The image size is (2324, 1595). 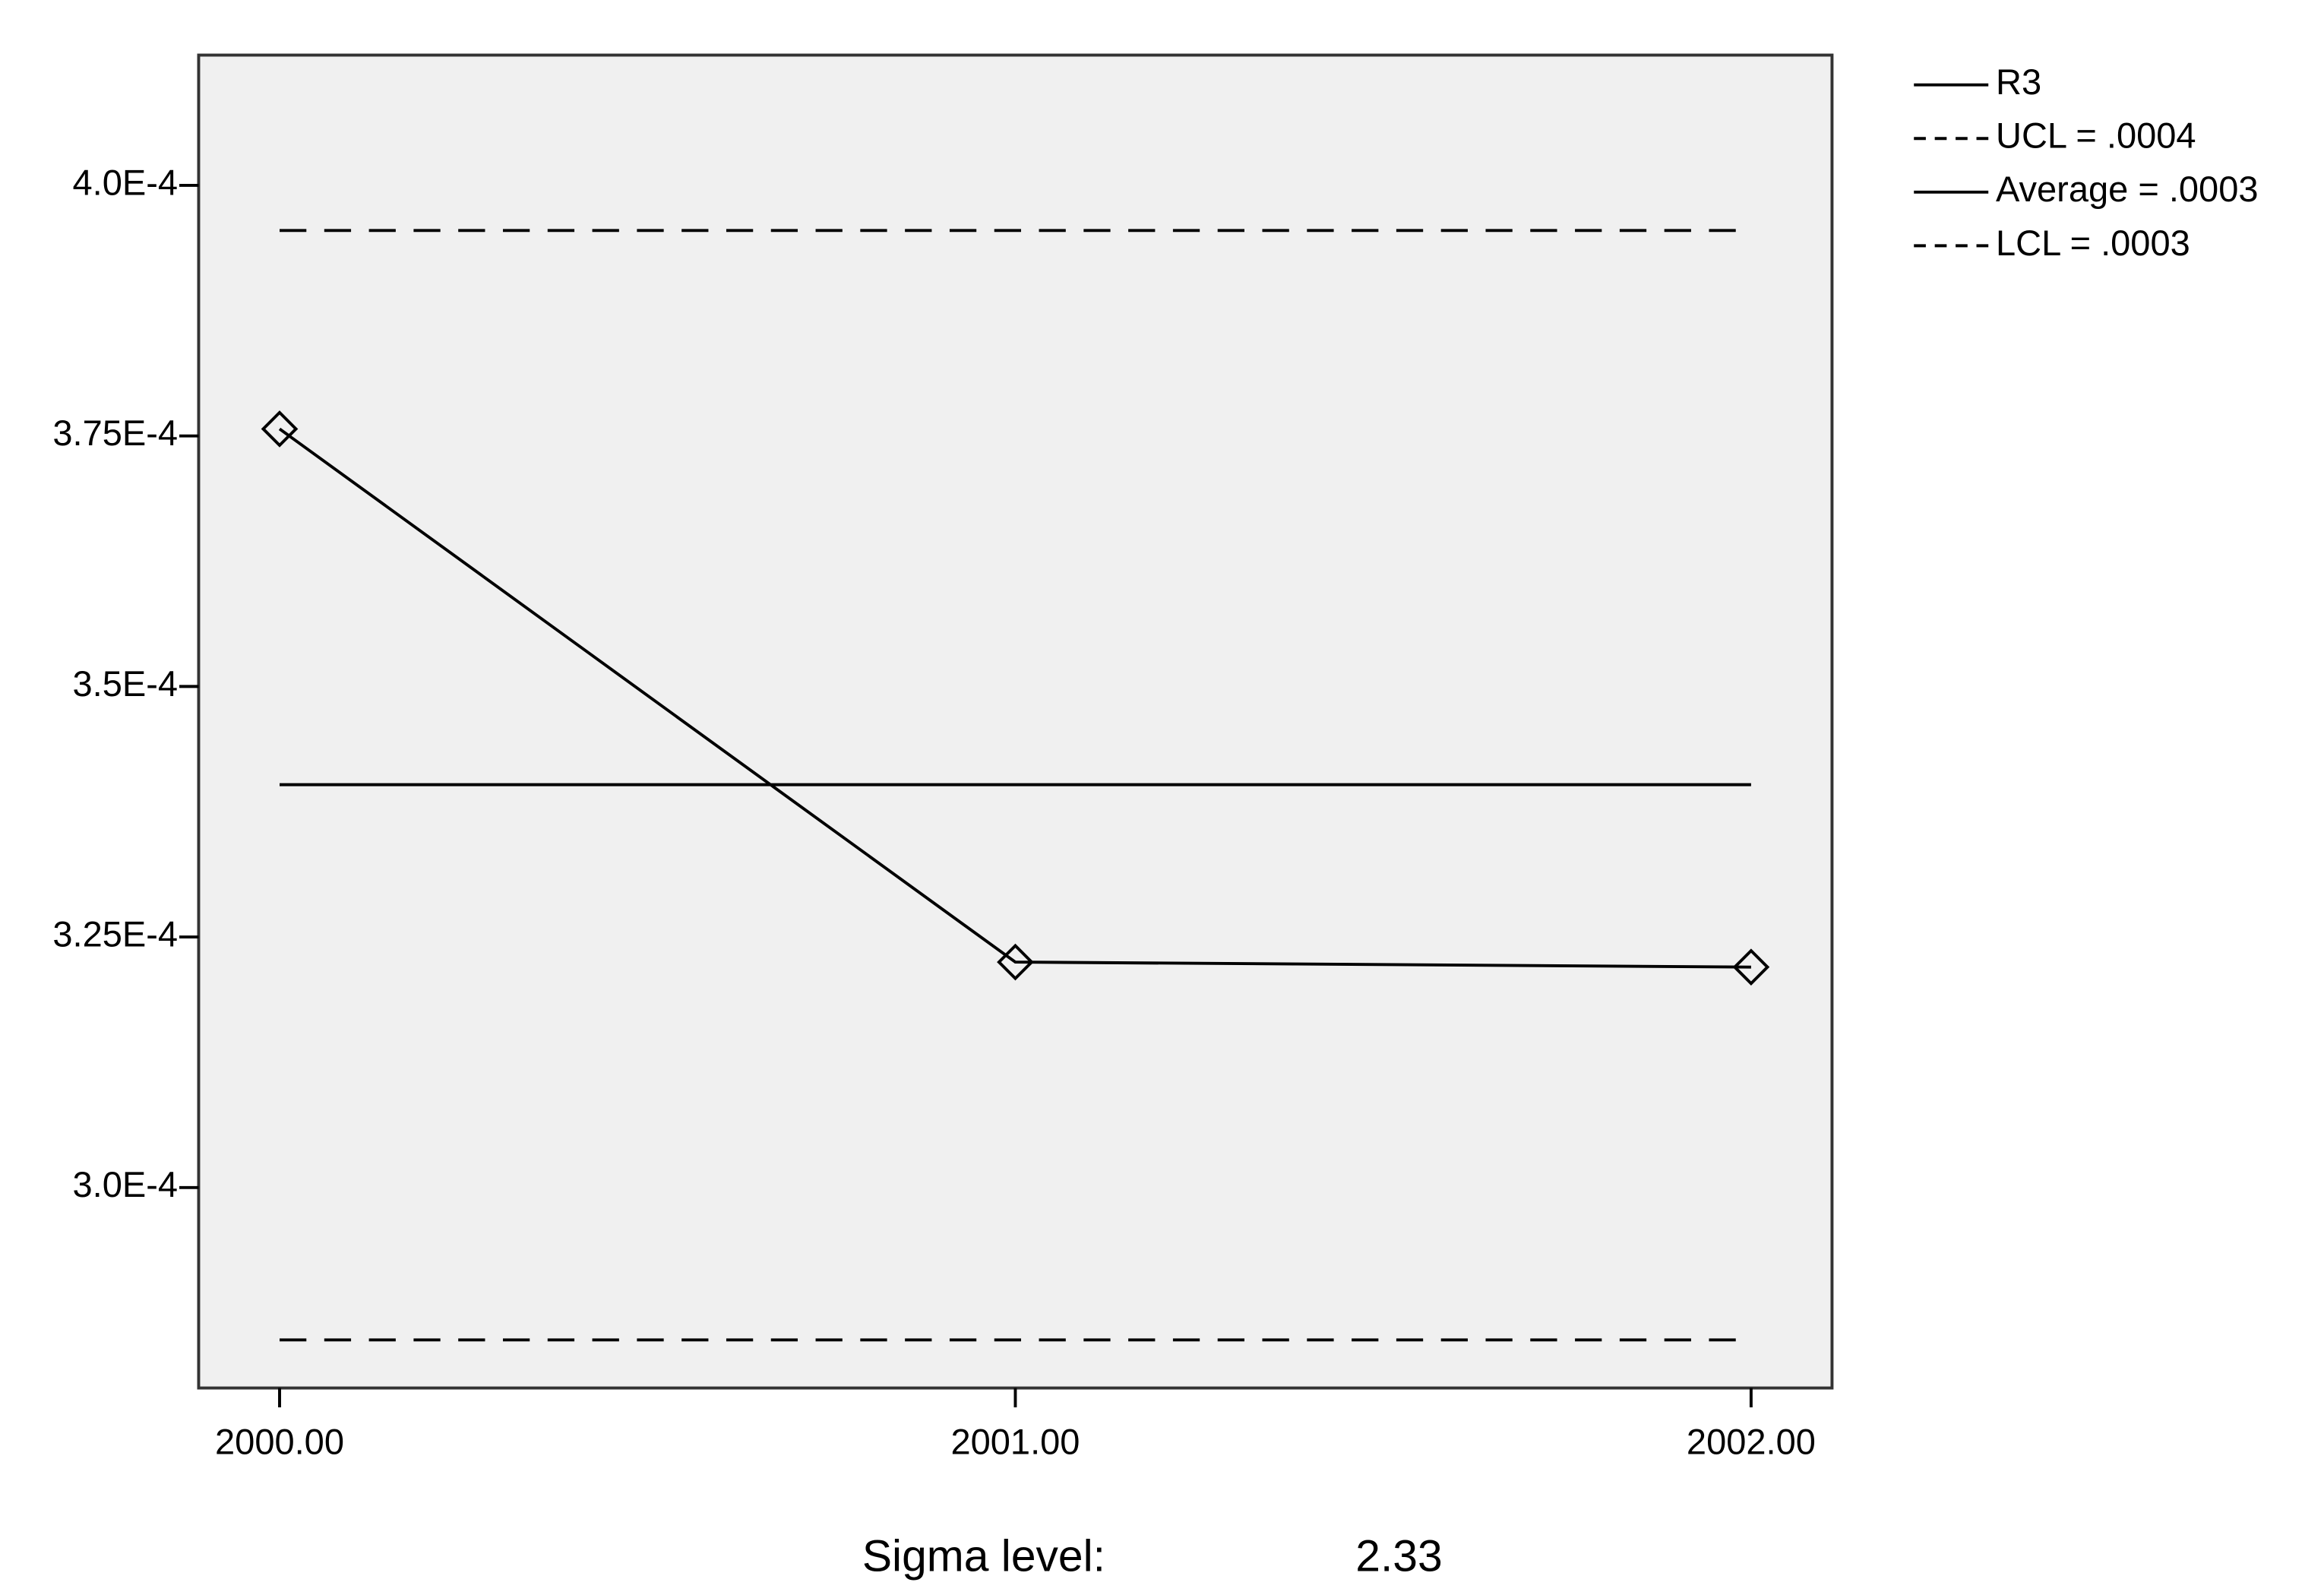 What do you see at coordinates (115, 934) in the screenshot?
I see `y-tick-label: 3.25E-4` at bounding box center [115, 934].